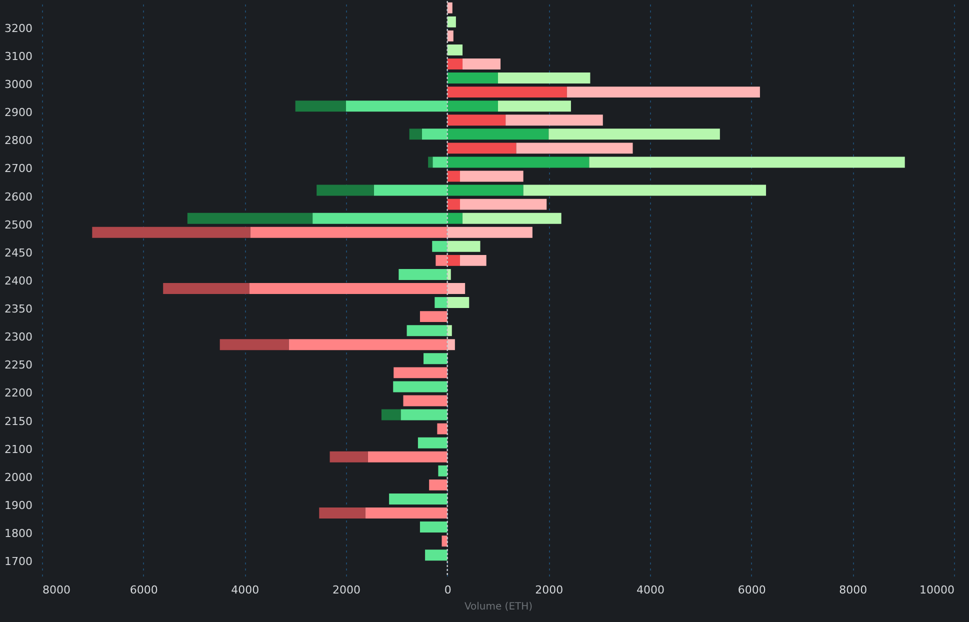  Describe the element at coordinates (18, 309) in the screenshot. I see `y-tick-label: 2350` at that location.